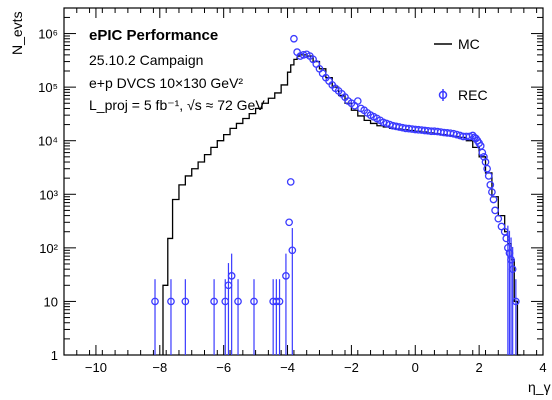  Describe the element at coordinates (96, 367) in the screenshot. I see `x-tick-label: −10` at that location.